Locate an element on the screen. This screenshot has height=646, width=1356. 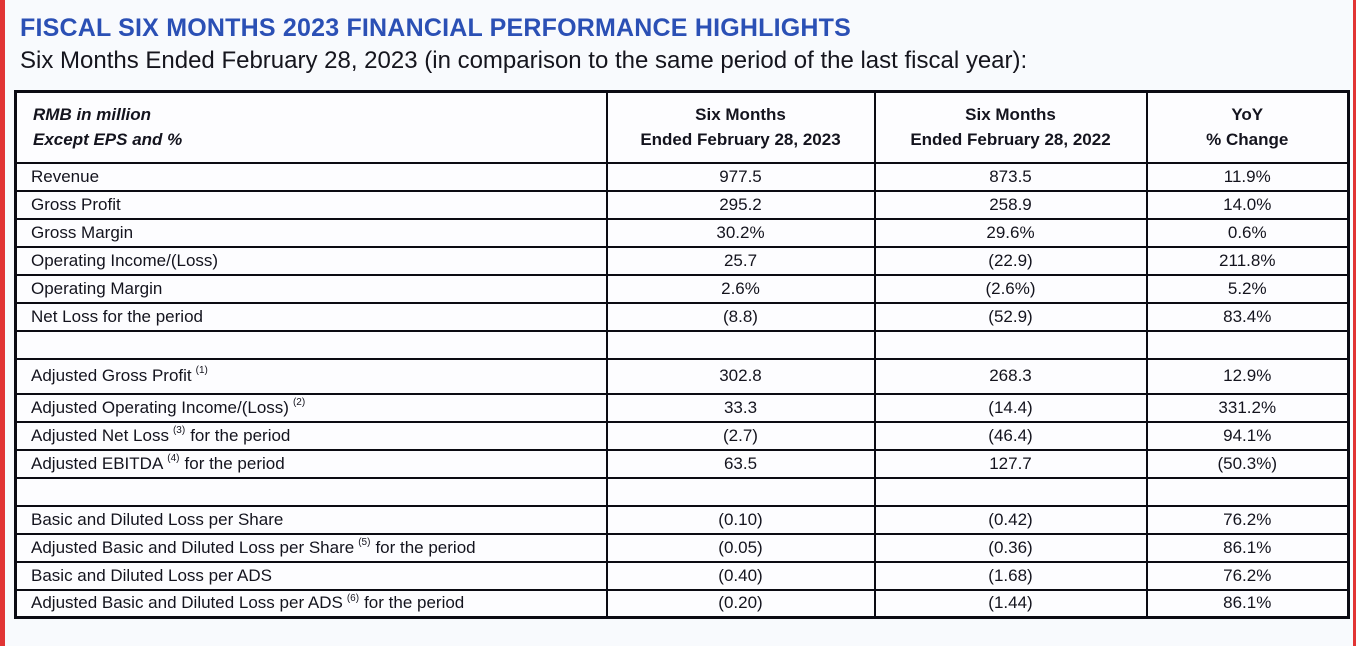
metric-label: Adjusted Net Loss is located at coordinates (100, 435).